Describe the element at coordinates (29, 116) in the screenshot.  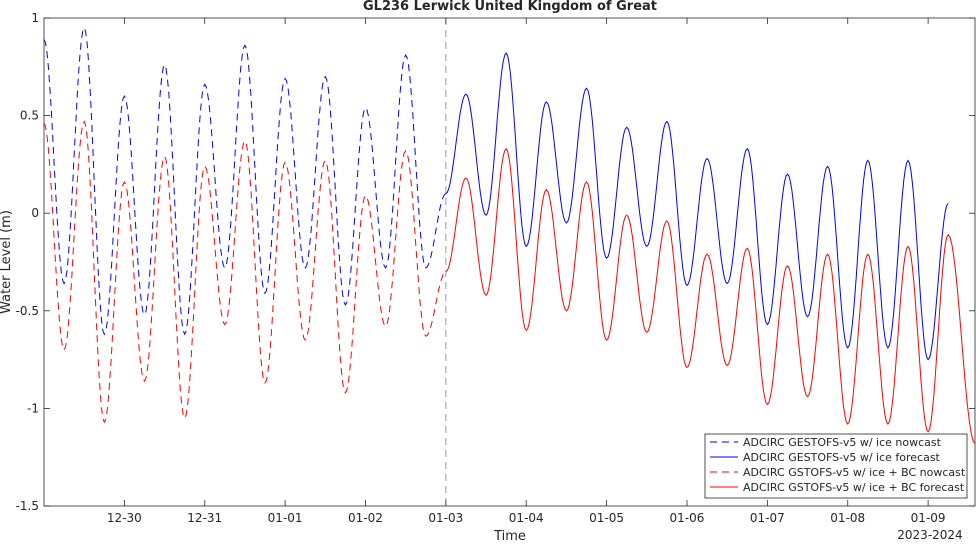
I see `y-tick-label: 0.5` at that location.